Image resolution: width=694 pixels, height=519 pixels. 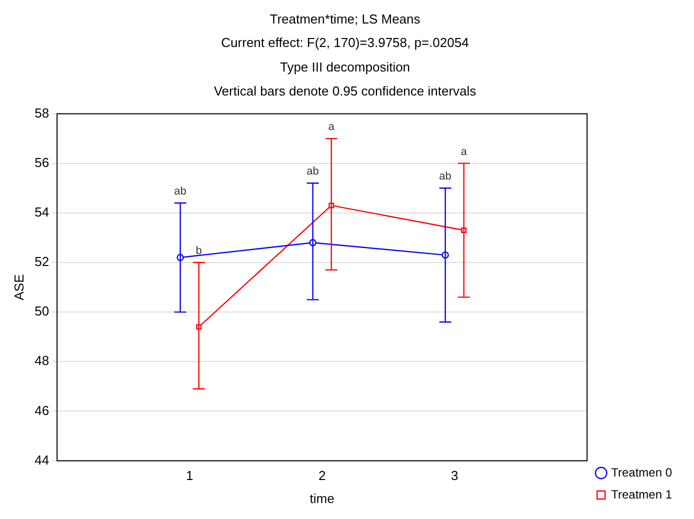 What do you see at coordinates (42, 311) in the screenshot?
I see `y-tick-label: 50` at bounding box center [42, 311].